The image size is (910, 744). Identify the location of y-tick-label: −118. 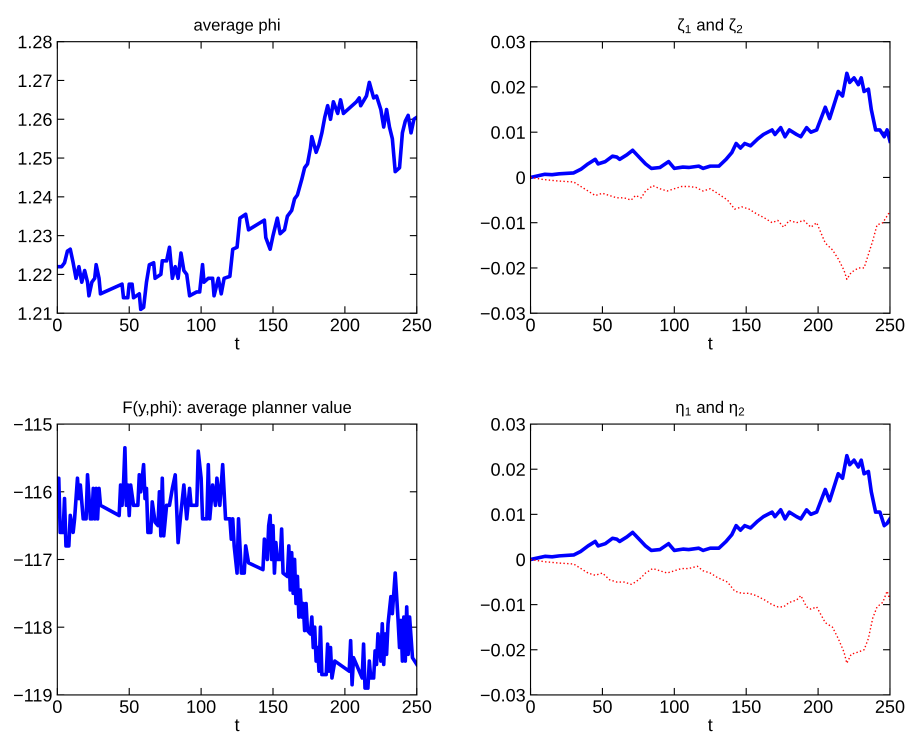
(33, 627).